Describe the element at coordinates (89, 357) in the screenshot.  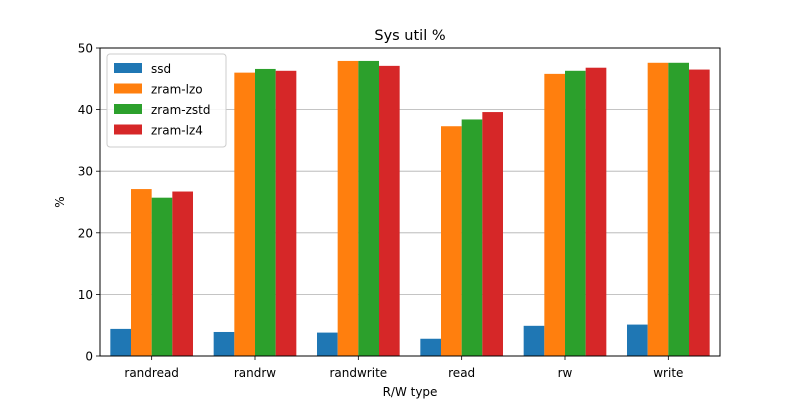
I see `y-tick-label: 0` at that location.